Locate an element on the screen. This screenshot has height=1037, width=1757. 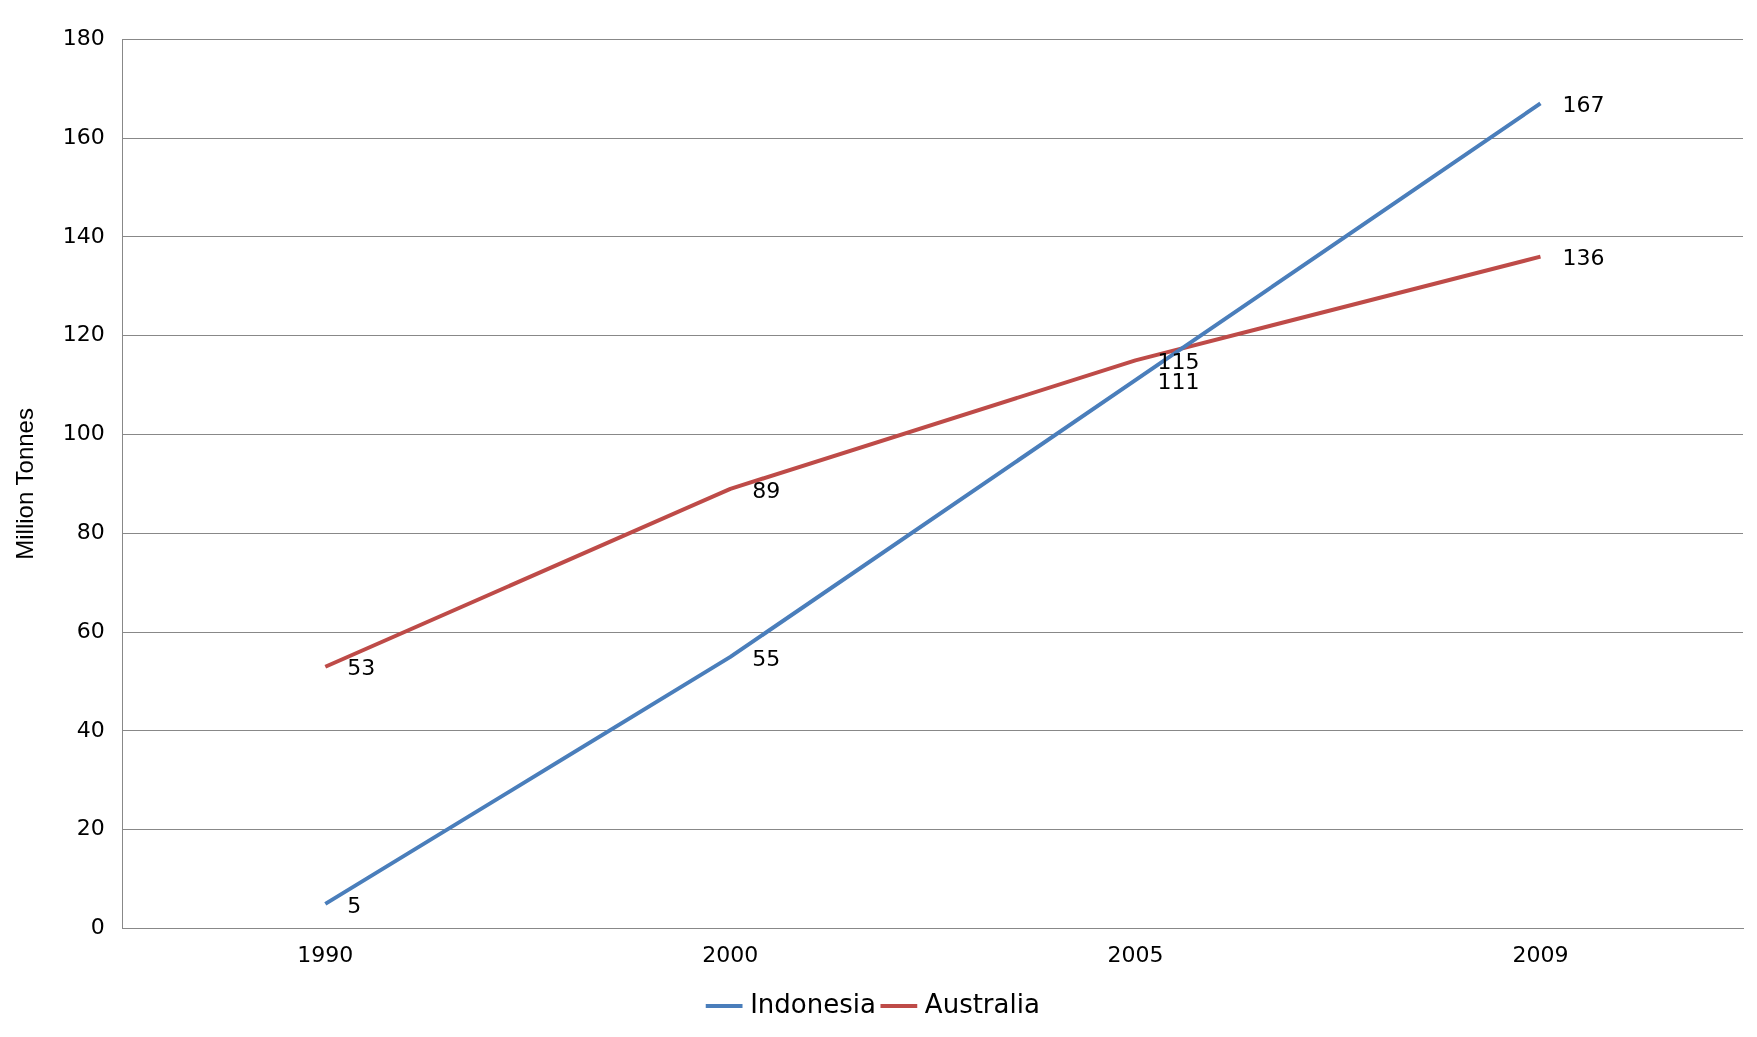
data-label: 53 is located at coordinates (361, 668).